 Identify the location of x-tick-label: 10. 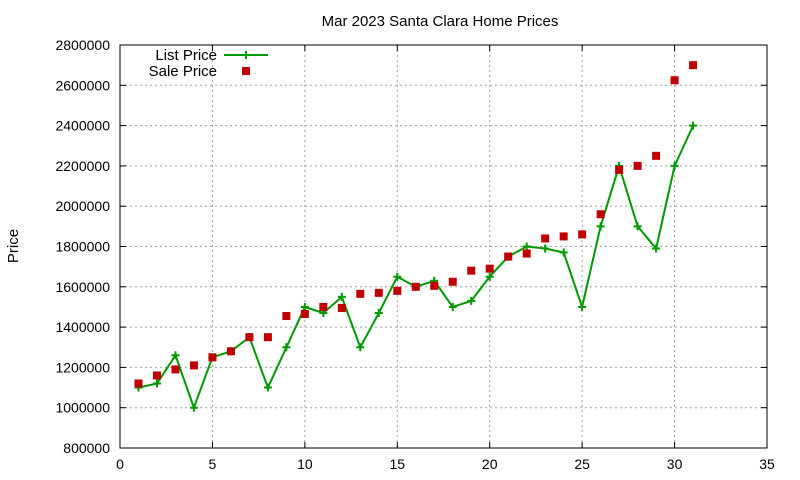
(305, 464).